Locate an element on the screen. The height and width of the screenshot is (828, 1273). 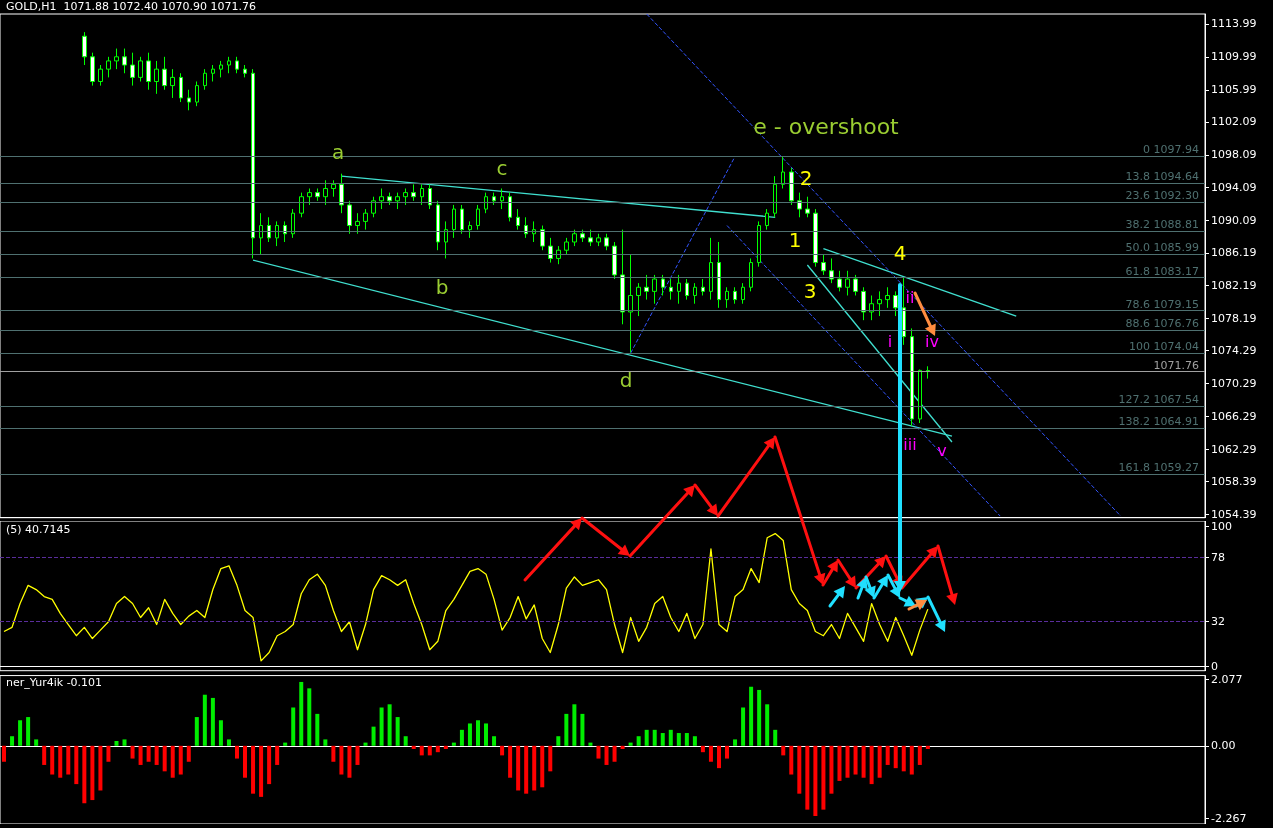
annotation: ii is located at coordinates (910, 297).